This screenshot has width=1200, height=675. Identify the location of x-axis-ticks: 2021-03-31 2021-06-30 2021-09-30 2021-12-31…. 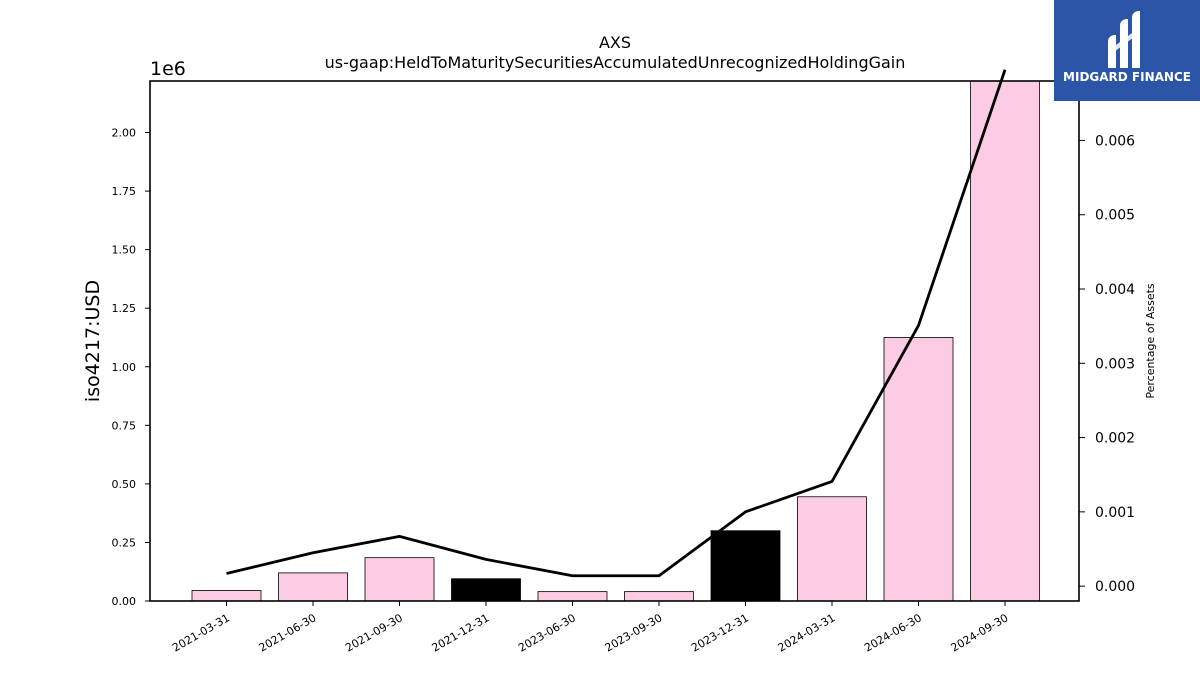
(590, 628).